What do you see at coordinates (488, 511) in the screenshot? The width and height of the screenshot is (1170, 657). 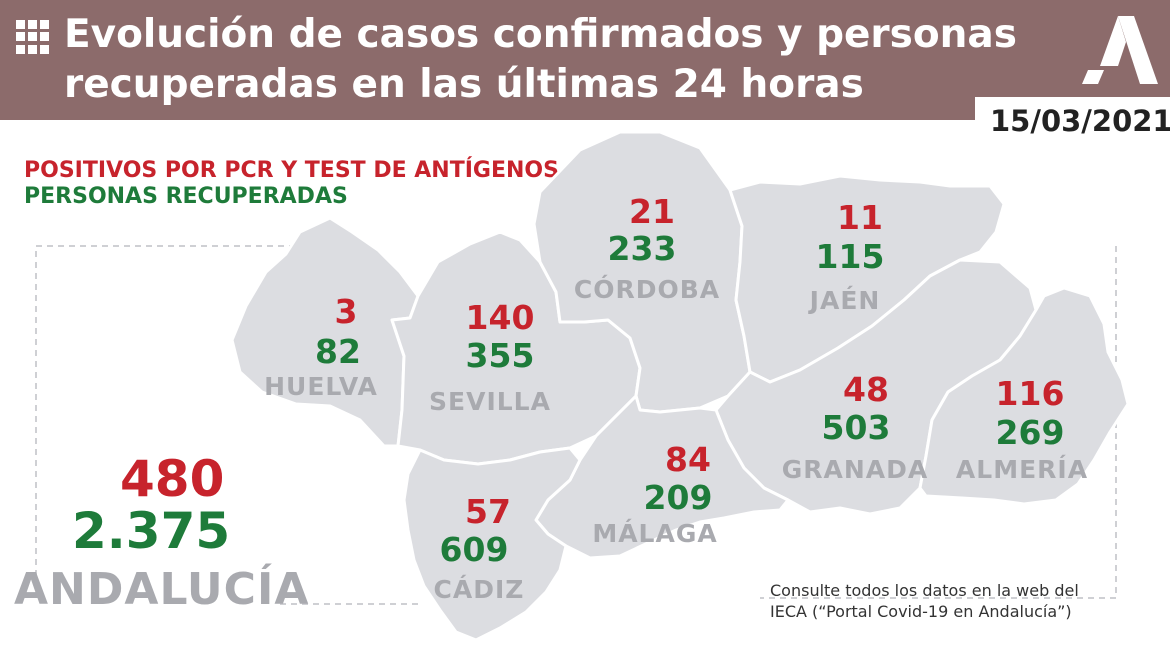 I see `cadiz-positives: 57` at bounding box center [488, 511].